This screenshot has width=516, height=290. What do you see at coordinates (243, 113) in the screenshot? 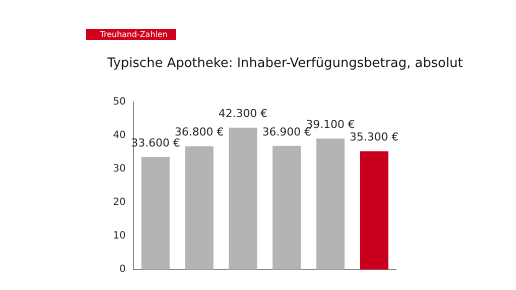
I see `data-label: 42.300 €` at bounding box center [243, 113].